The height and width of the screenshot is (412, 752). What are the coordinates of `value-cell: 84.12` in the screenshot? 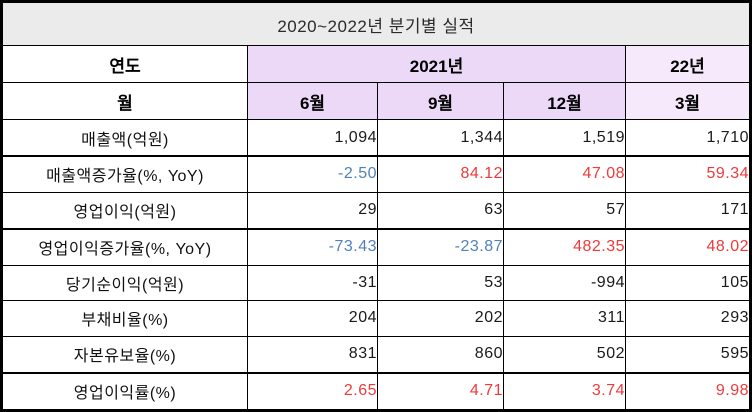 It's located at (440, 173).